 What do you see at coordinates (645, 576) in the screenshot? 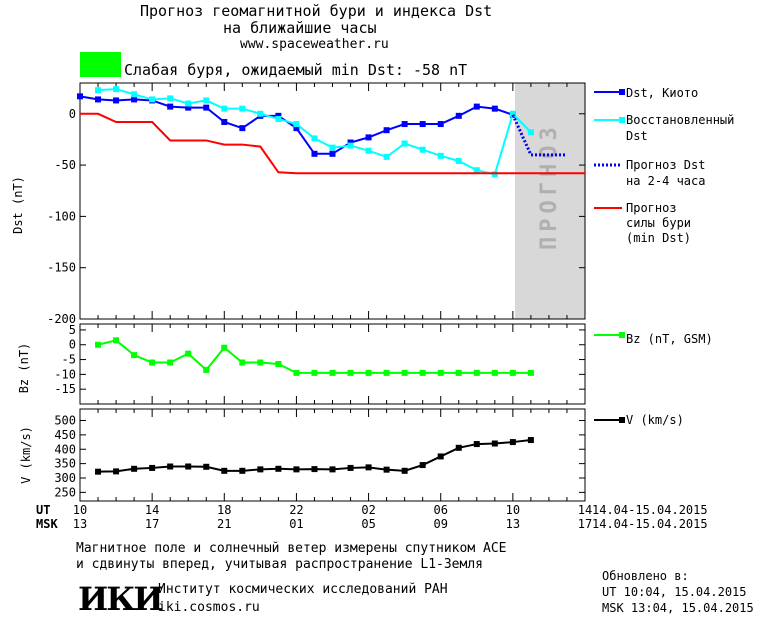
I see `updated-label: Обновлено в:` at bounding box center [645, 576].